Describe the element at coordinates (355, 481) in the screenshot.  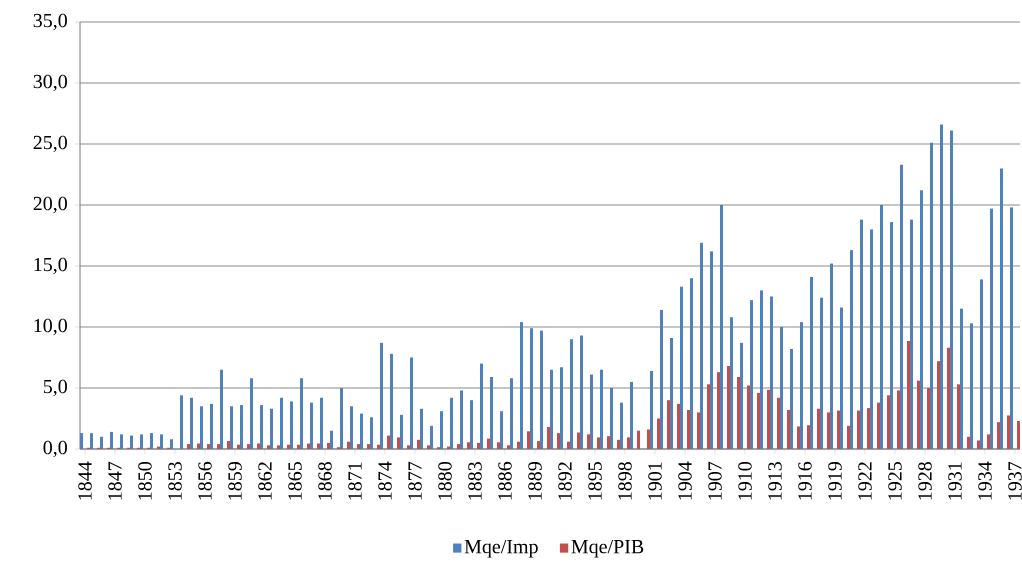
I see `x-tick-label: 1871` at that location.